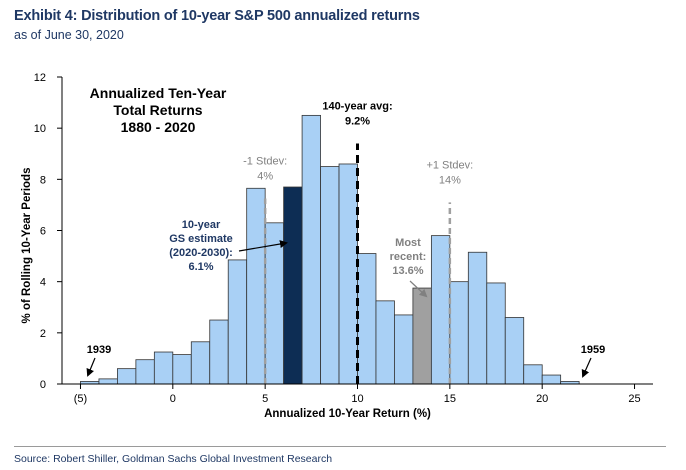 This screenshot has height=470, width=686. I want to click on reference-lines, so click(357, 263).